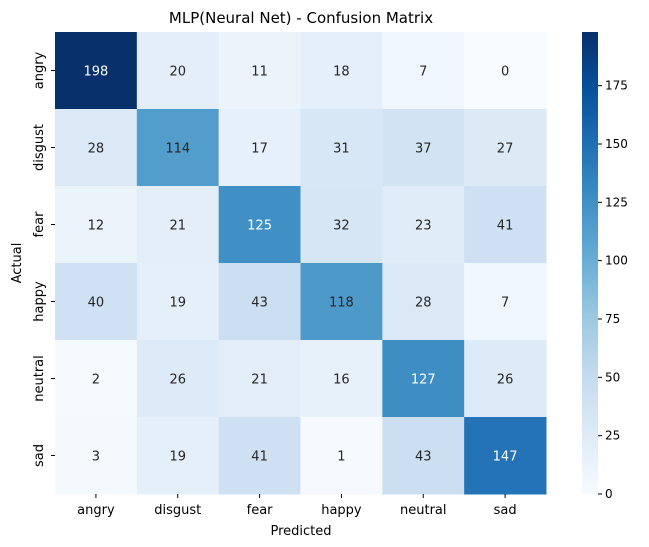 This screenshot has width=649, height=547. I want to click on cell-value-label: 114, so click(177, 149).